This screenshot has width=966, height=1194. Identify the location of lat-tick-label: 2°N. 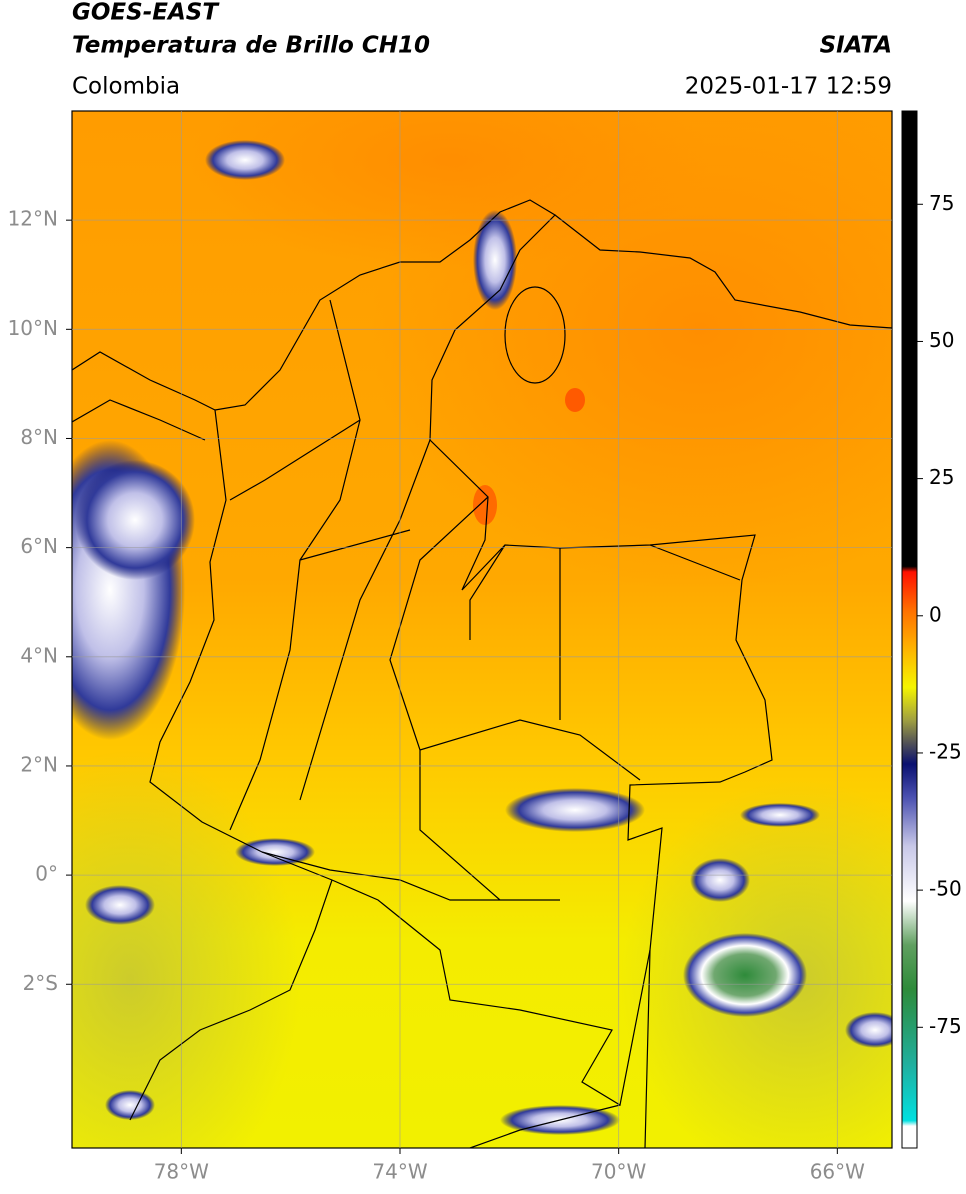
(39, 764).